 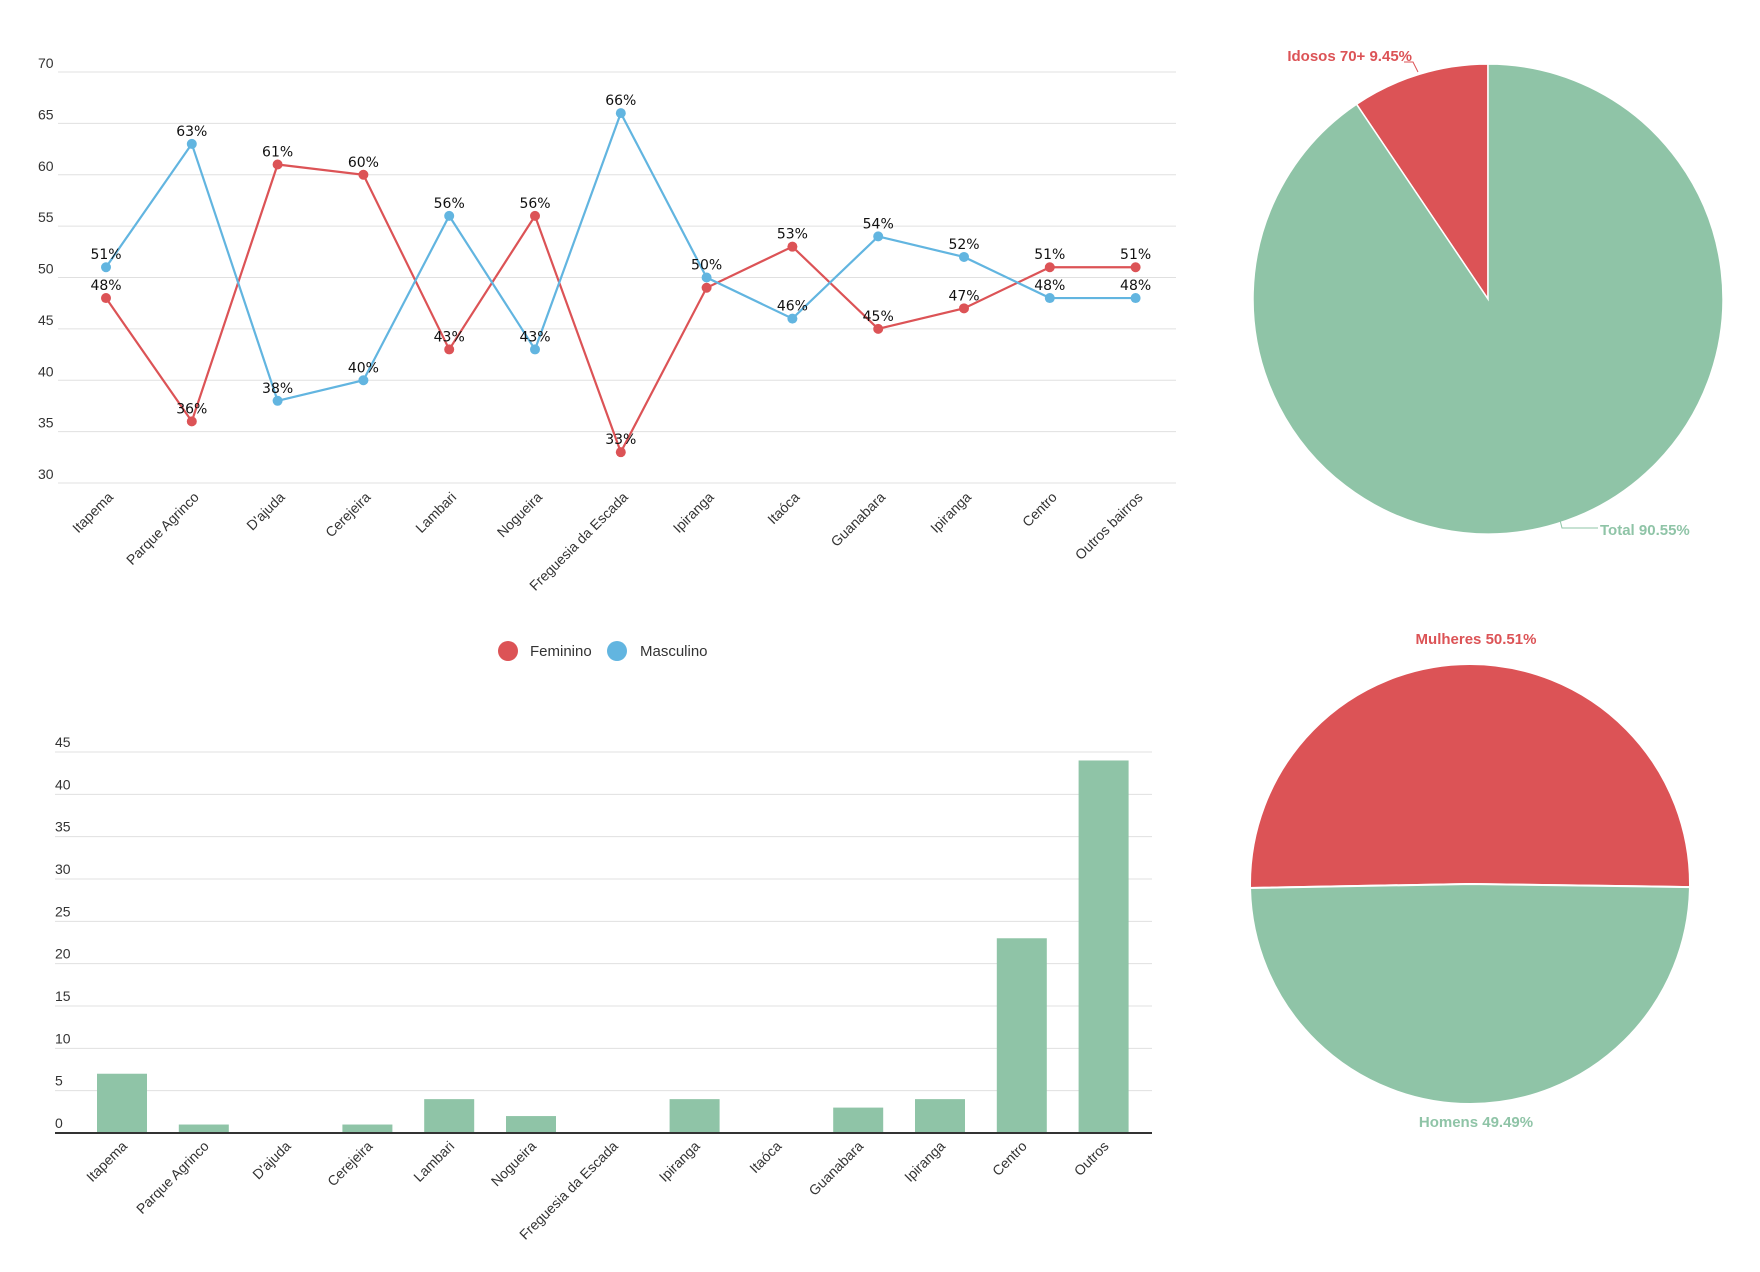 I want to click on data-label-feminino: 61%, so click(x=277, y=152).